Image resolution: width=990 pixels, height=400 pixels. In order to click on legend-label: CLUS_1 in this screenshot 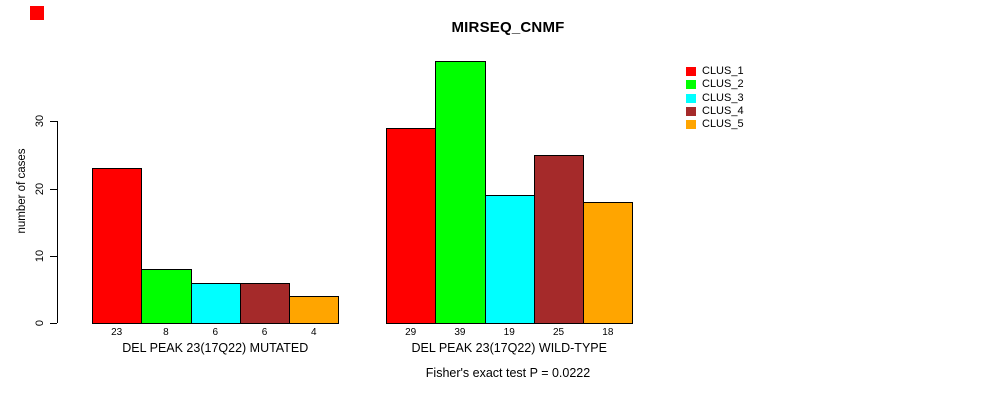, I will do `click(723, 71)`.